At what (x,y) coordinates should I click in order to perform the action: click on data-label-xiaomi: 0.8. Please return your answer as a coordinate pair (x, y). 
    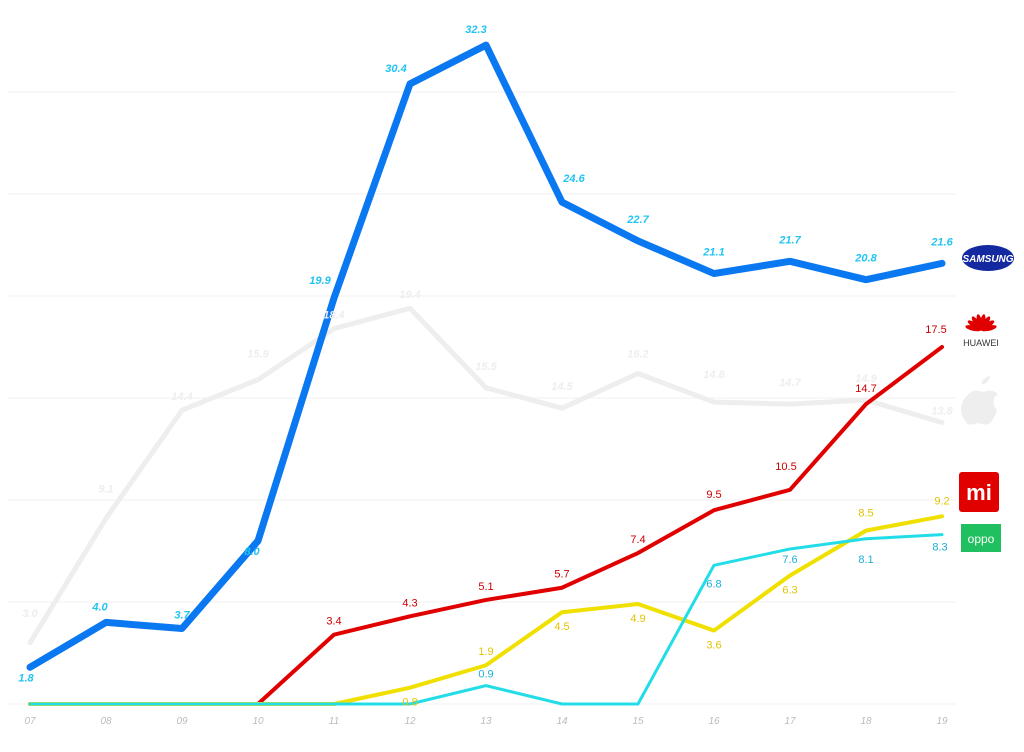
    Looking at the image, I should click on (409, 703).